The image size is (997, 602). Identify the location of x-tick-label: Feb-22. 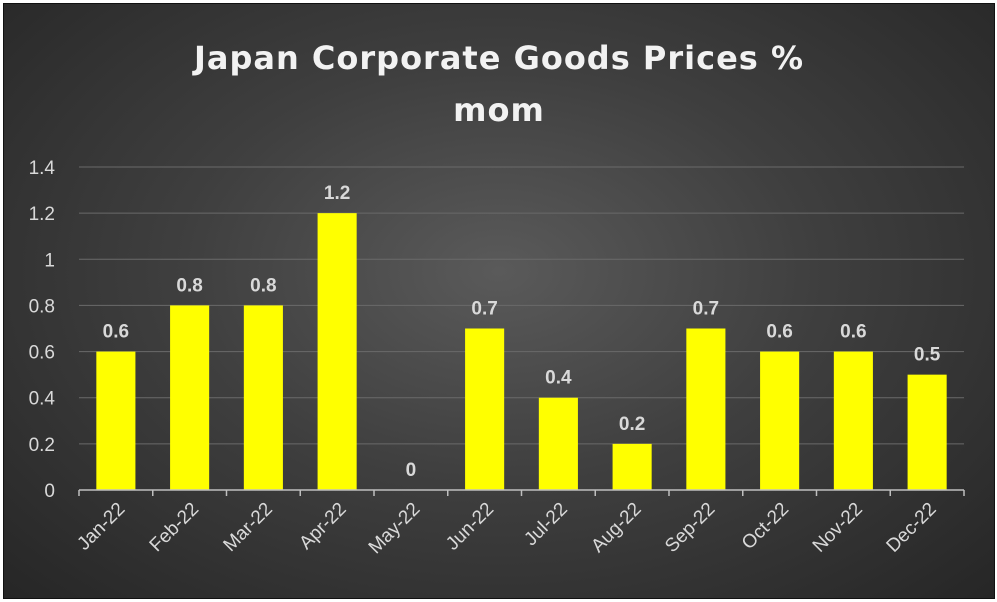
(174, 527).